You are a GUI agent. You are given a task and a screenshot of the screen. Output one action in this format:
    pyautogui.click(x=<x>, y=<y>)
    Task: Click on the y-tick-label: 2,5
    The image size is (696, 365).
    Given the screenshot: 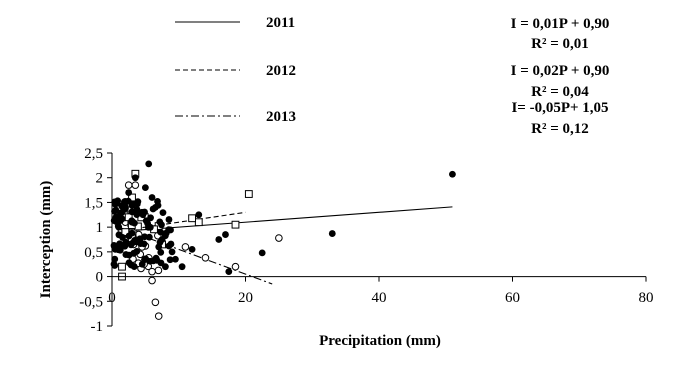 What is the action you would take?
    pyautogui.click(x=93, y=154)
    